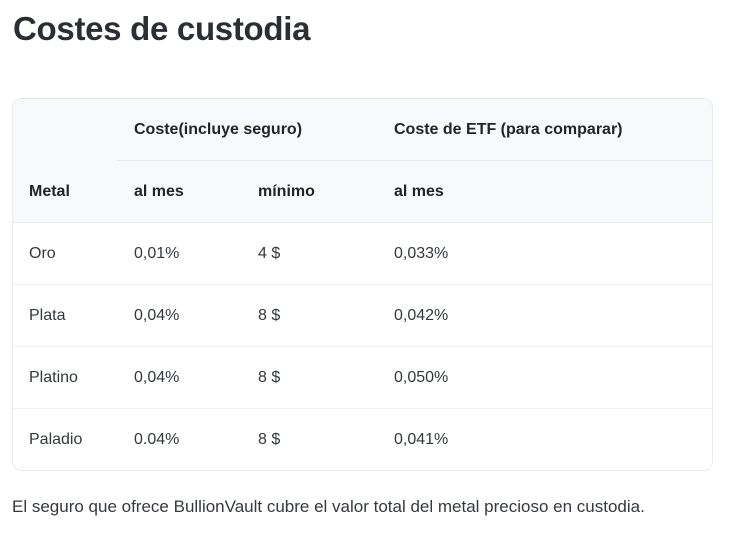 The image size is (730, 553). What do you see at coordinates (545, 130) in the screenshot?
I see `group-header-etf-cost-comparison: Coste de ETF (para comparar)` at bounding box center [545, 130].